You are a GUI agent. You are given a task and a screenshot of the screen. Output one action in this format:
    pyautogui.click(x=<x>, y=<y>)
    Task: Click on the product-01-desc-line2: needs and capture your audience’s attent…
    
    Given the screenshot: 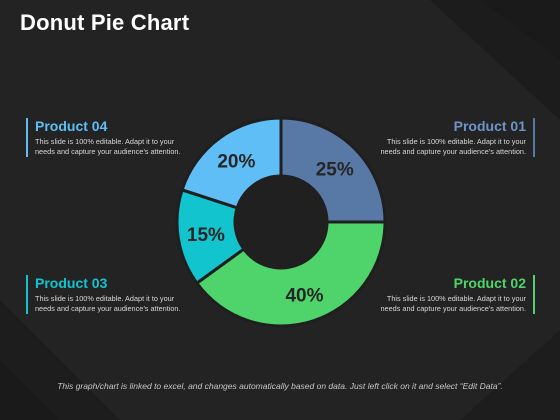 What is the action you would take?
    pyautogui.click(x=453, y=151)
    